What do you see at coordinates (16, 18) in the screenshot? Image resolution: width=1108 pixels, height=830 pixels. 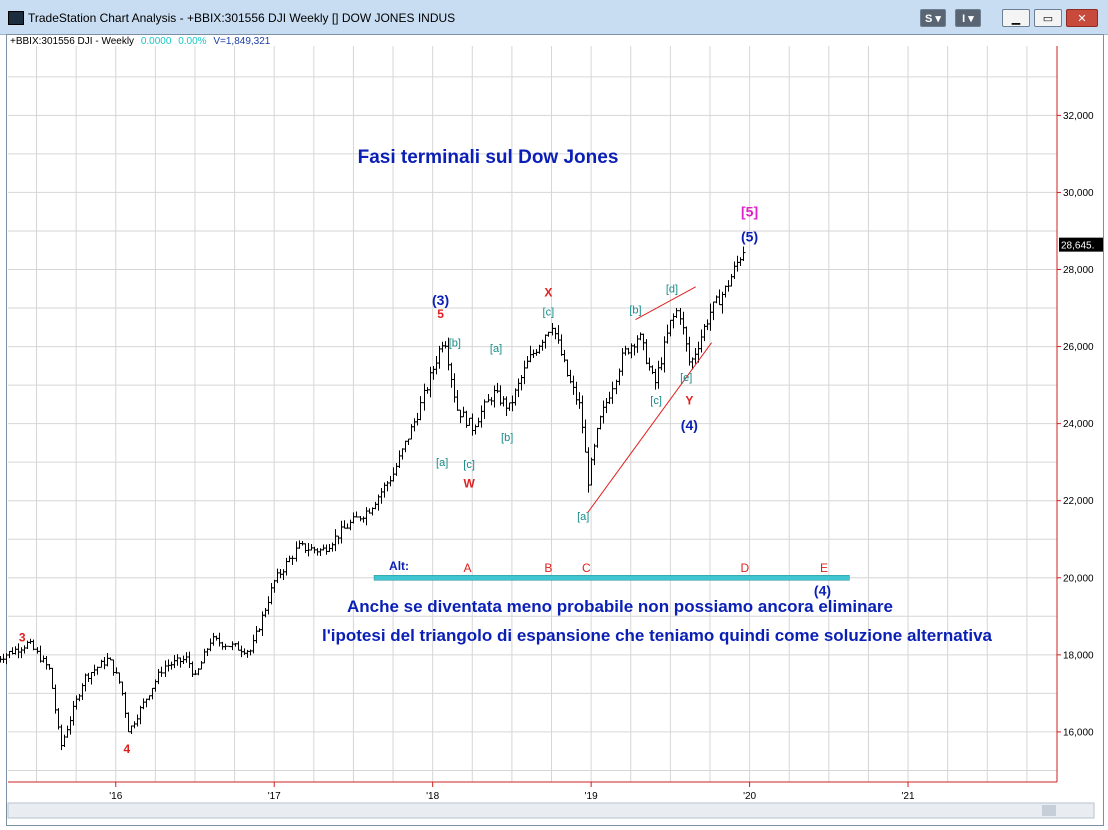 I see `app-logo-icon` at bounding box center [16, 18].